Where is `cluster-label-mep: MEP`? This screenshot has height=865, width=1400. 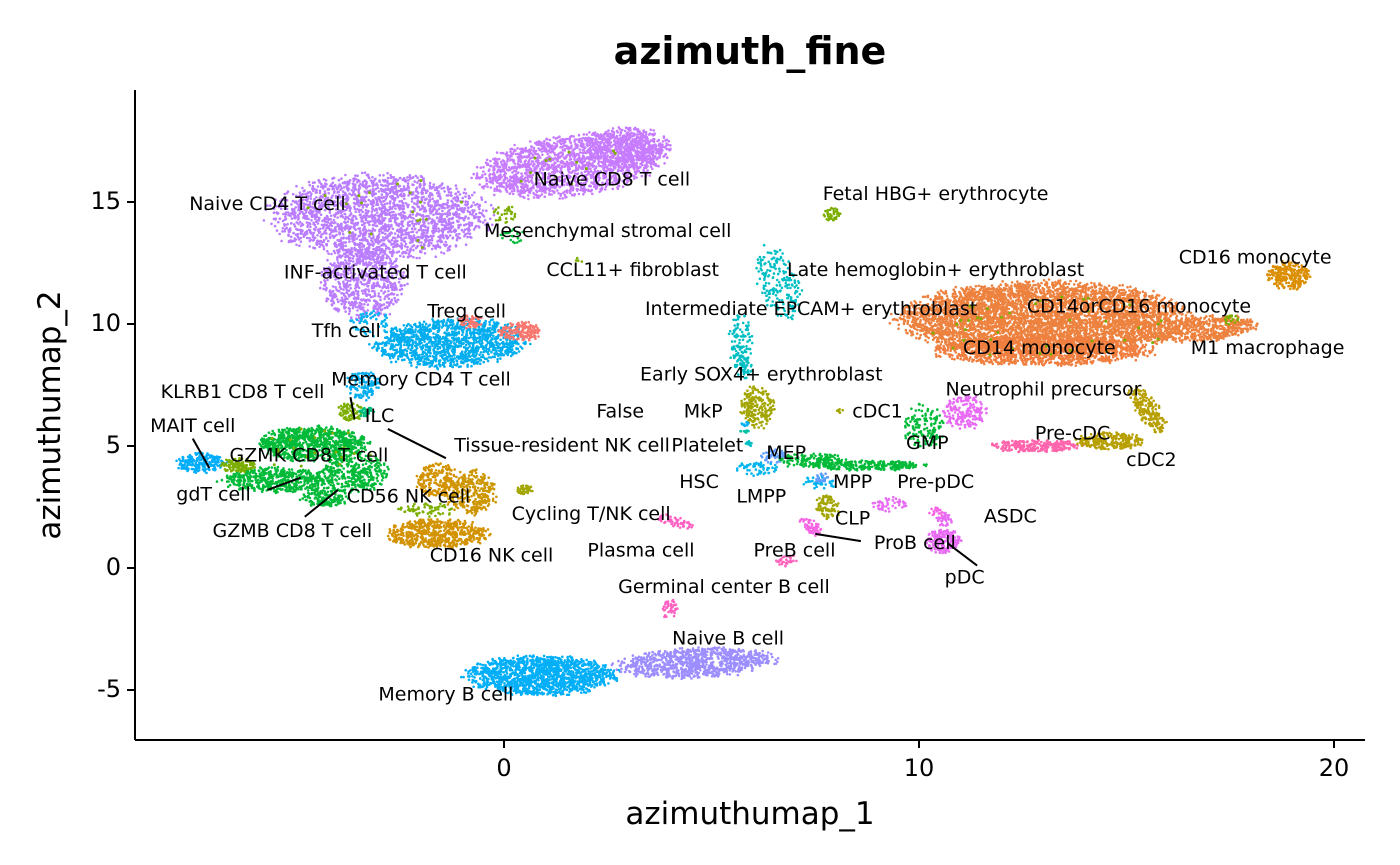 cluster-label-mep: MEP is located at coordinates (786, 453).